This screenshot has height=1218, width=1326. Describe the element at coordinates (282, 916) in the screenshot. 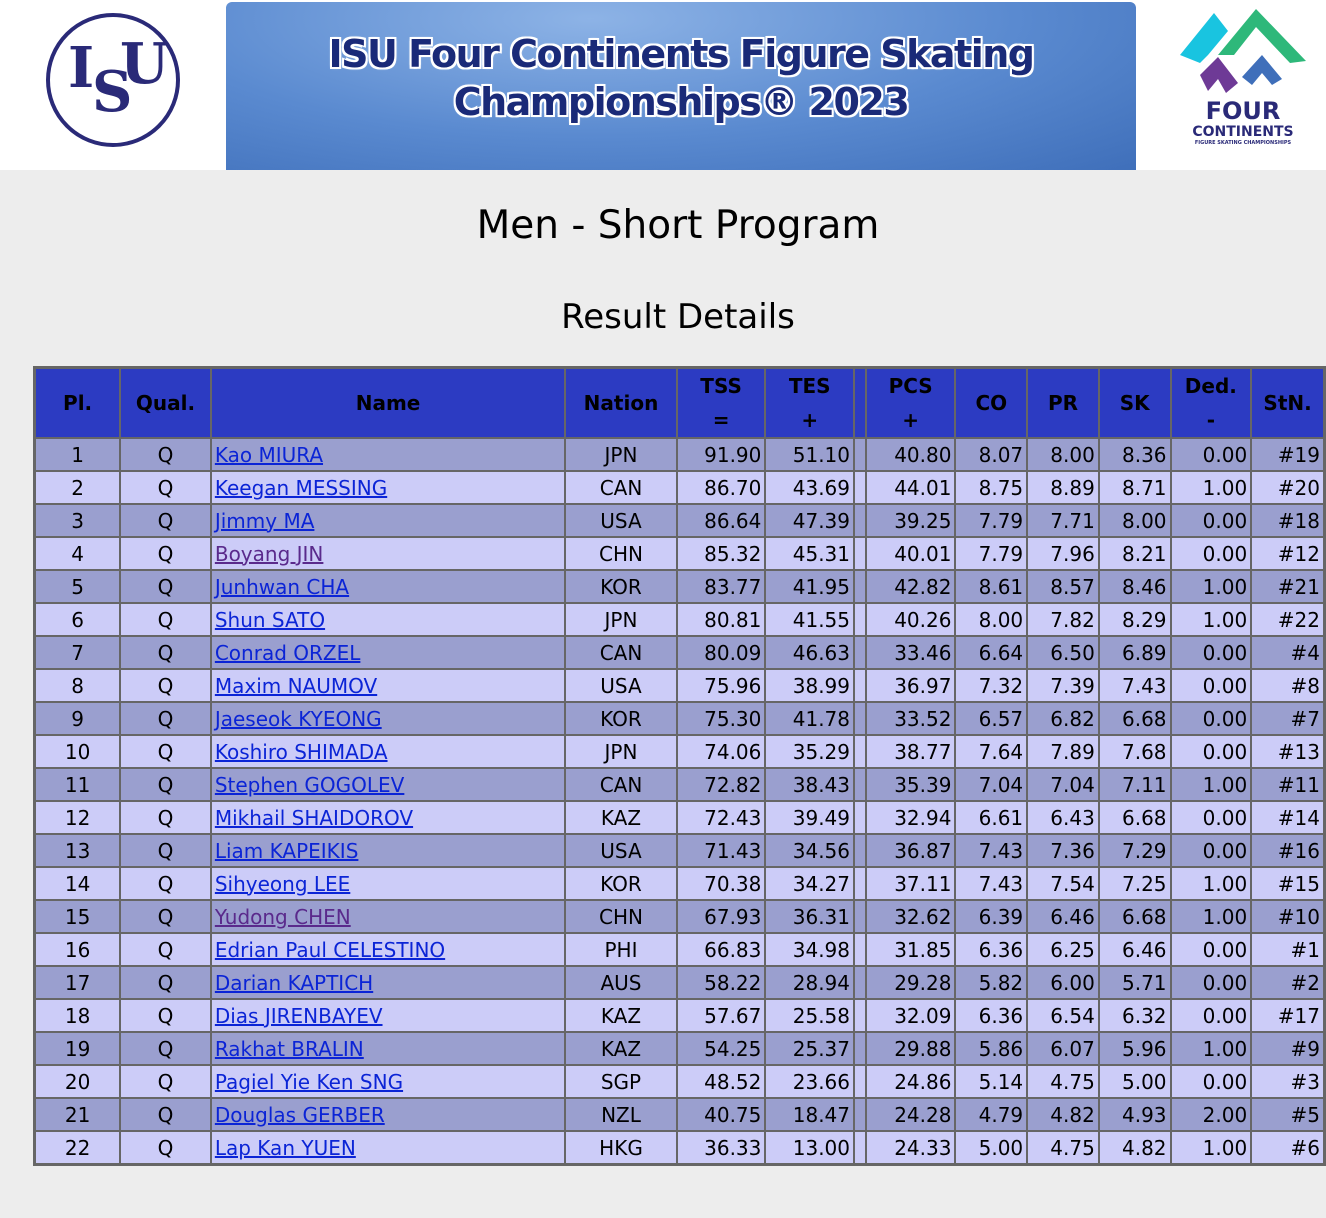

I see `skater-link: Yudong CHEN` at that location.